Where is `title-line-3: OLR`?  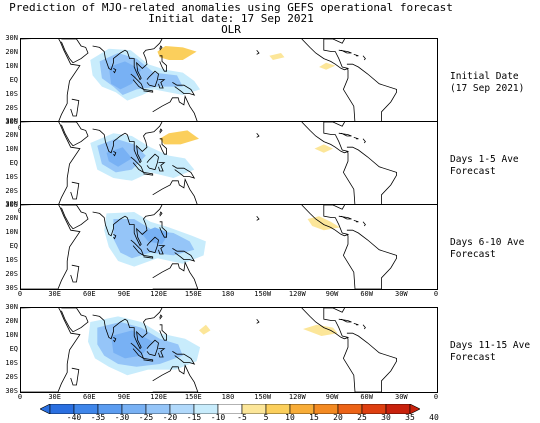 title-line-3: OLR is located at coordinates (231, 29).